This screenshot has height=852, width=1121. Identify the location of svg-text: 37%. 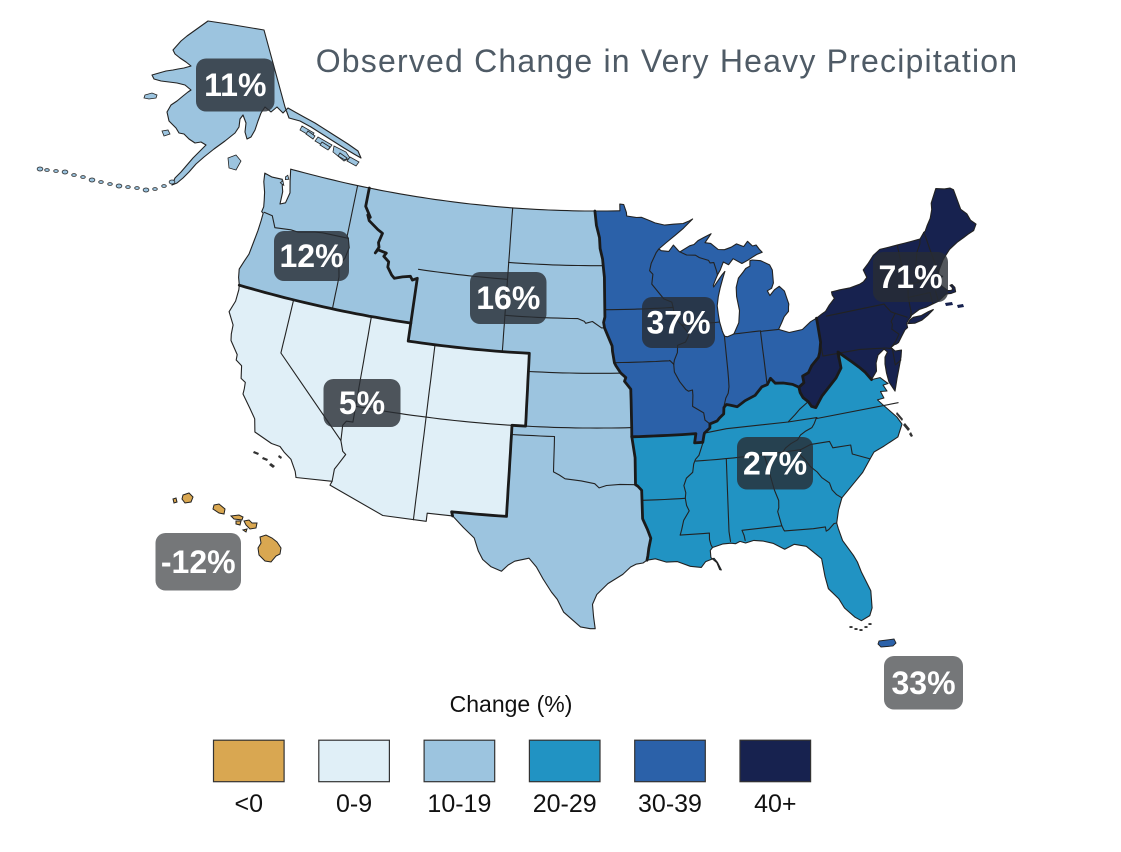
(678, 323).